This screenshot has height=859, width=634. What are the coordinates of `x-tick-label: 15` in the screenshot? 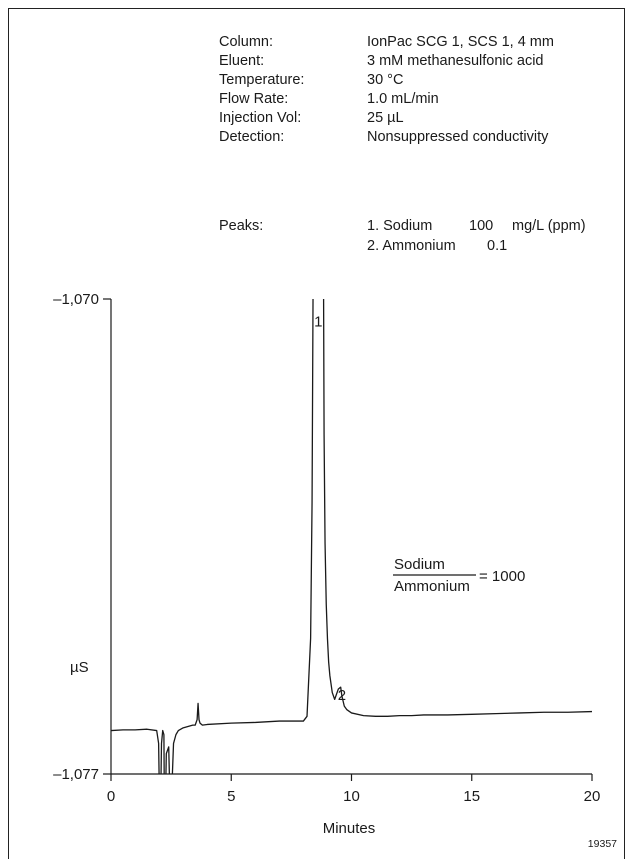 It's located at (471, 796).